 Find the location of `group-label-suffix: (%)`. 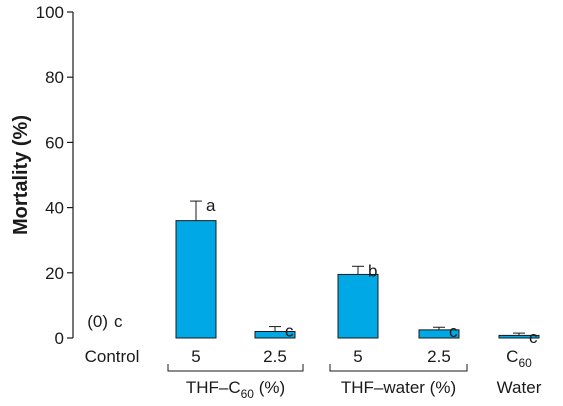

group-label-suffix: (%) is located at coordinates (269, 387).